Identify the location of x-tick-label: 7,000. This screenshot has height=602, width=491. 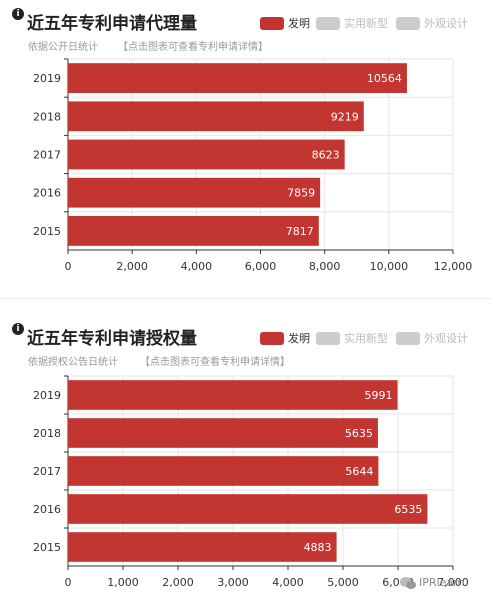
(453, 582).